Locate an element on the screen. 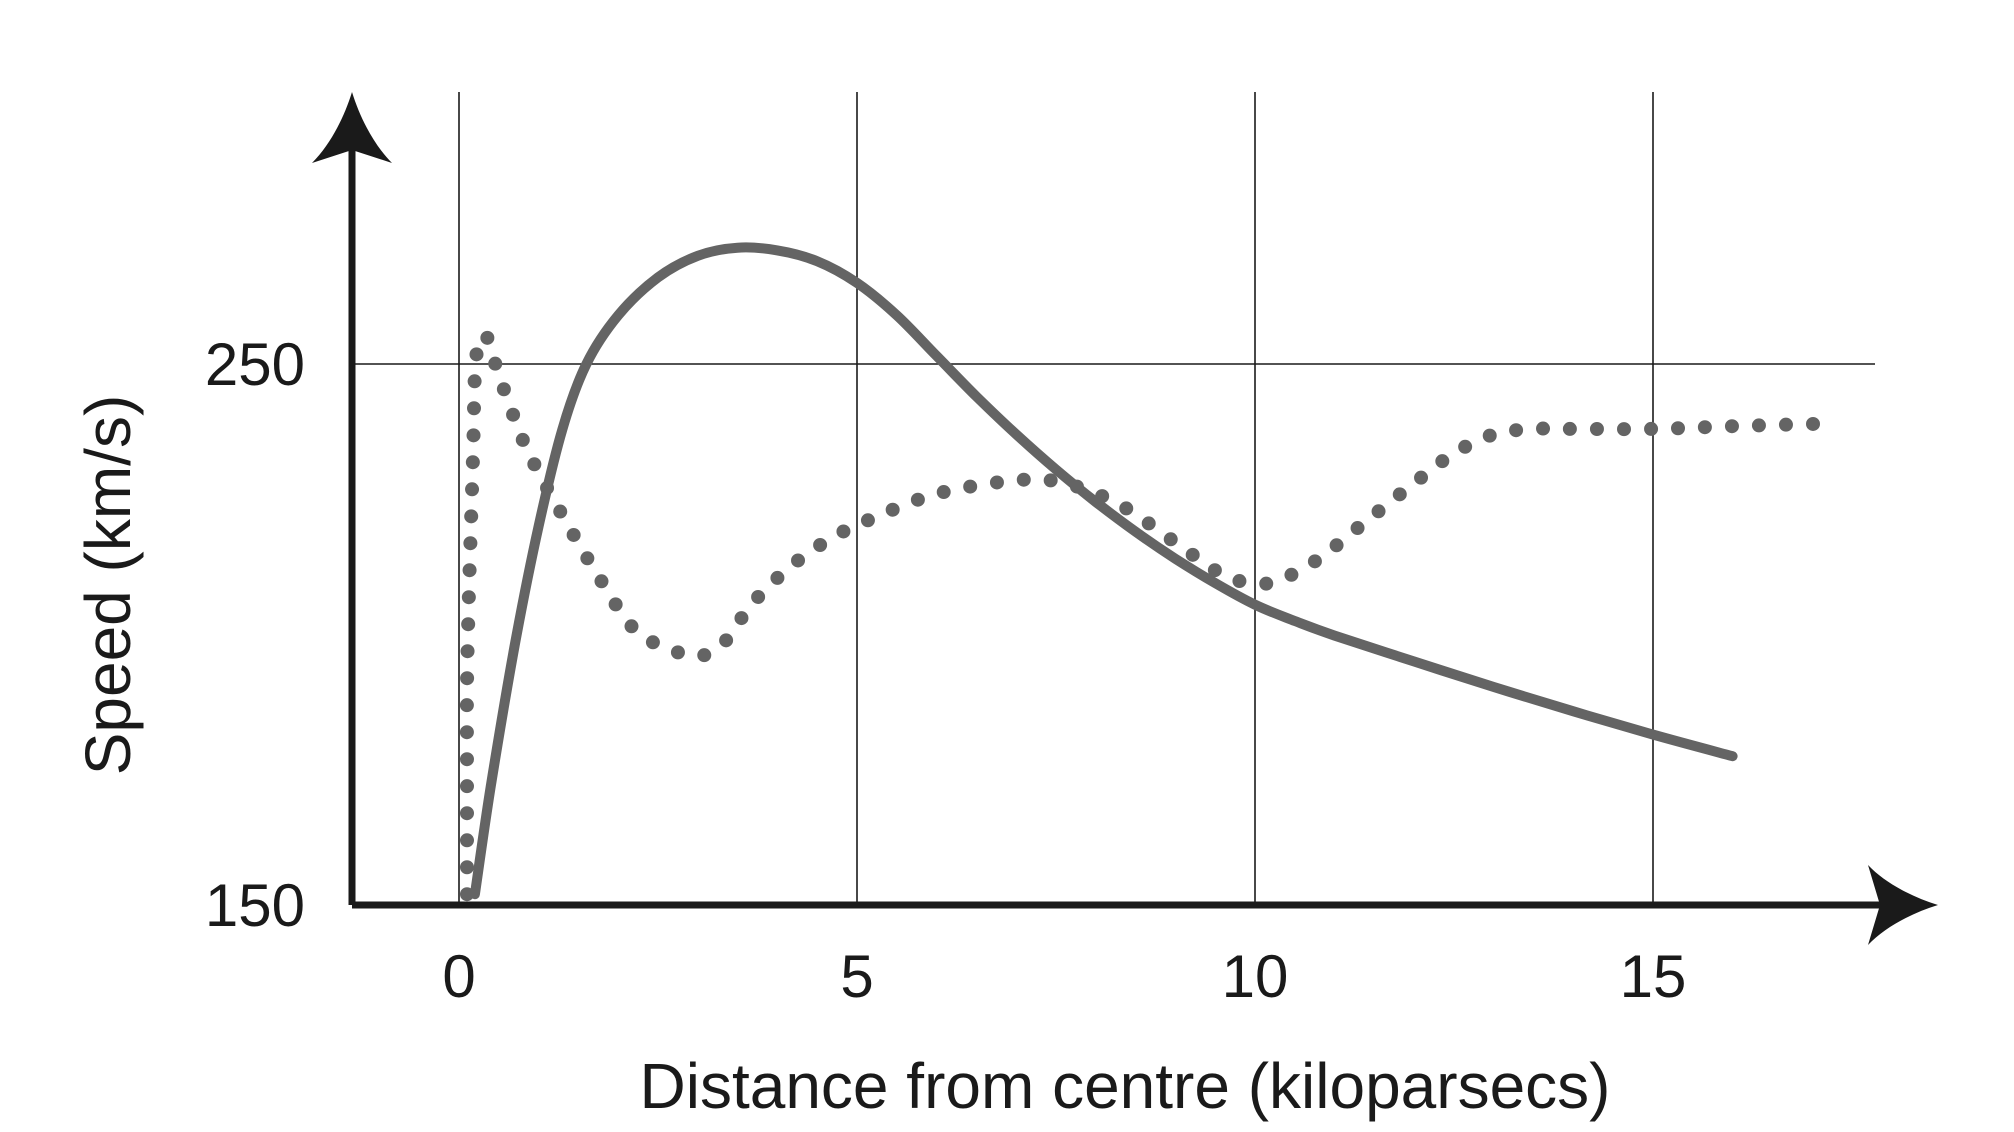 Image resolution: width=2014 pixels, height=1132 pixels. x-tick-label: 10 is located at coordinates (1255, 976).